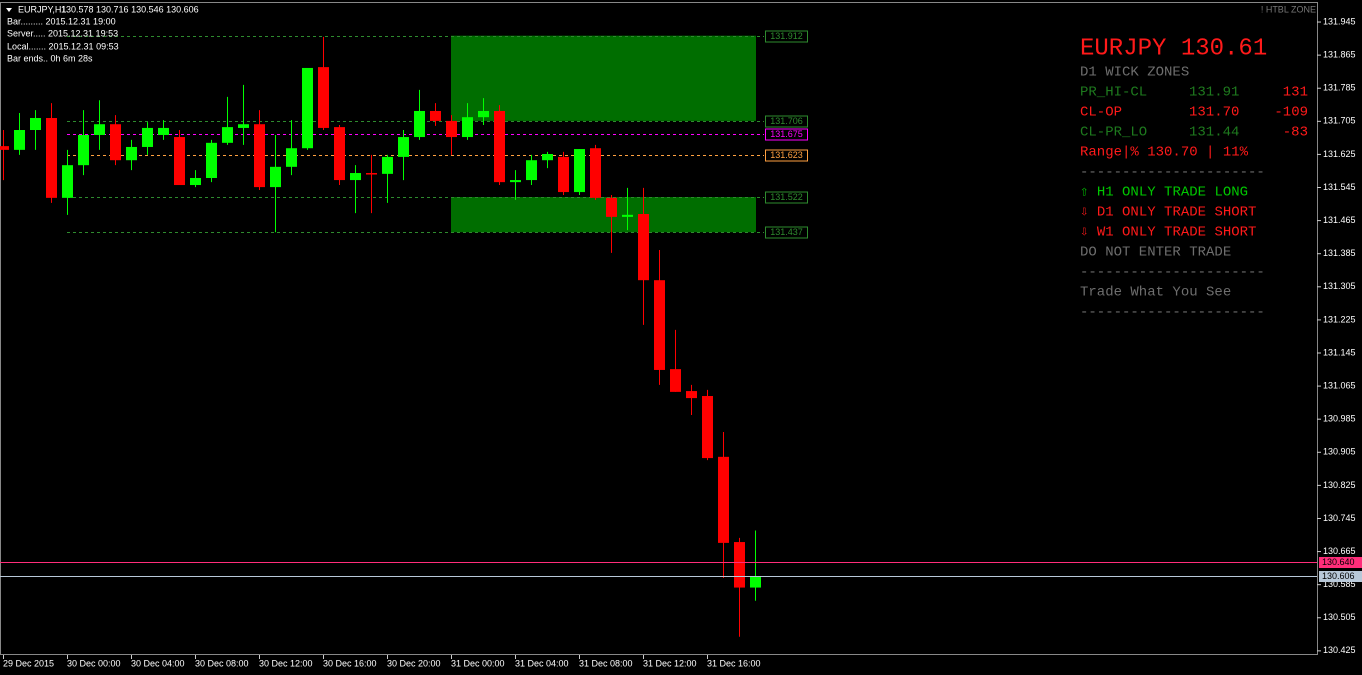 The width and height of the screenshot is (1362, 675). Describe the element at coordinates (1339, 319) in the screenshot. I see `y-tick-label: 131.225` at that location.